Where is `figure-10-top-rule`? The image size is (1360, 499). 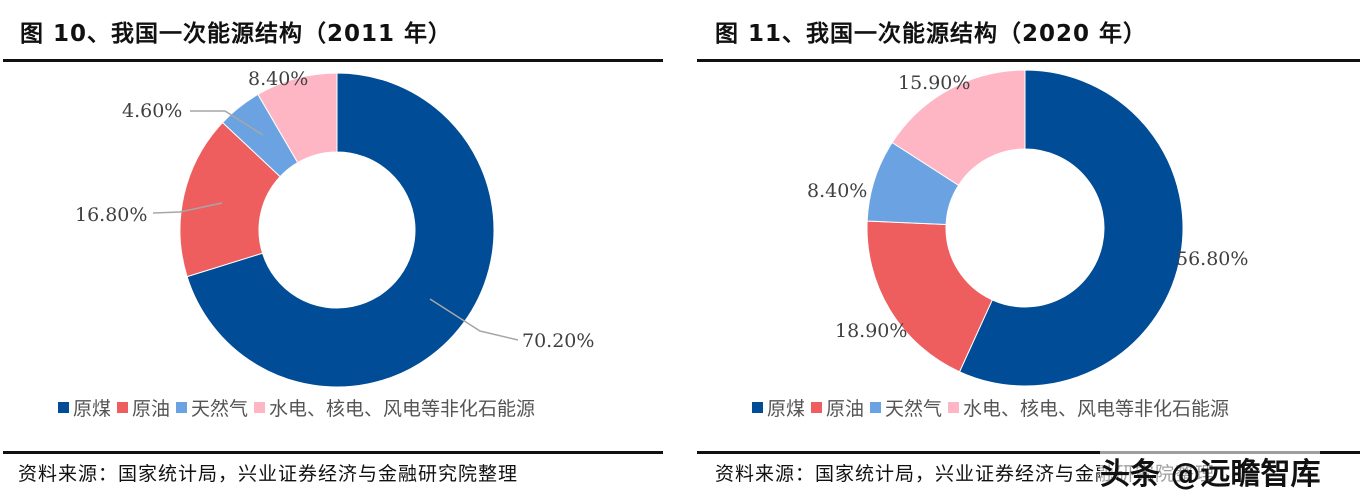
figure-10-top-rule is located at coordinates (333, 60).